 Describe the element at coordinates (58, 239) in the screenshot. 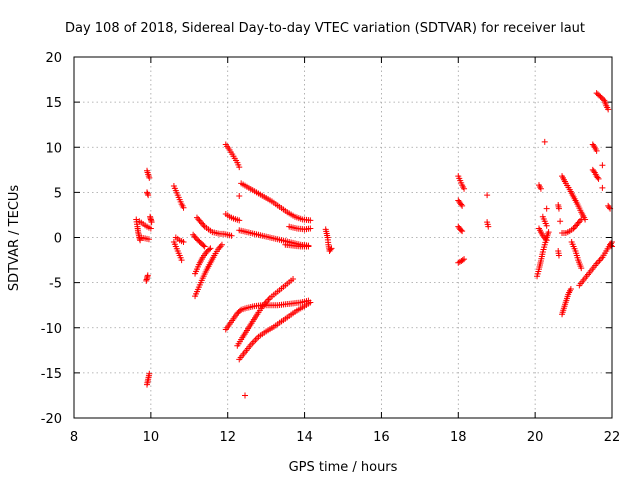

I see `y-tick-label: 0` at that location.